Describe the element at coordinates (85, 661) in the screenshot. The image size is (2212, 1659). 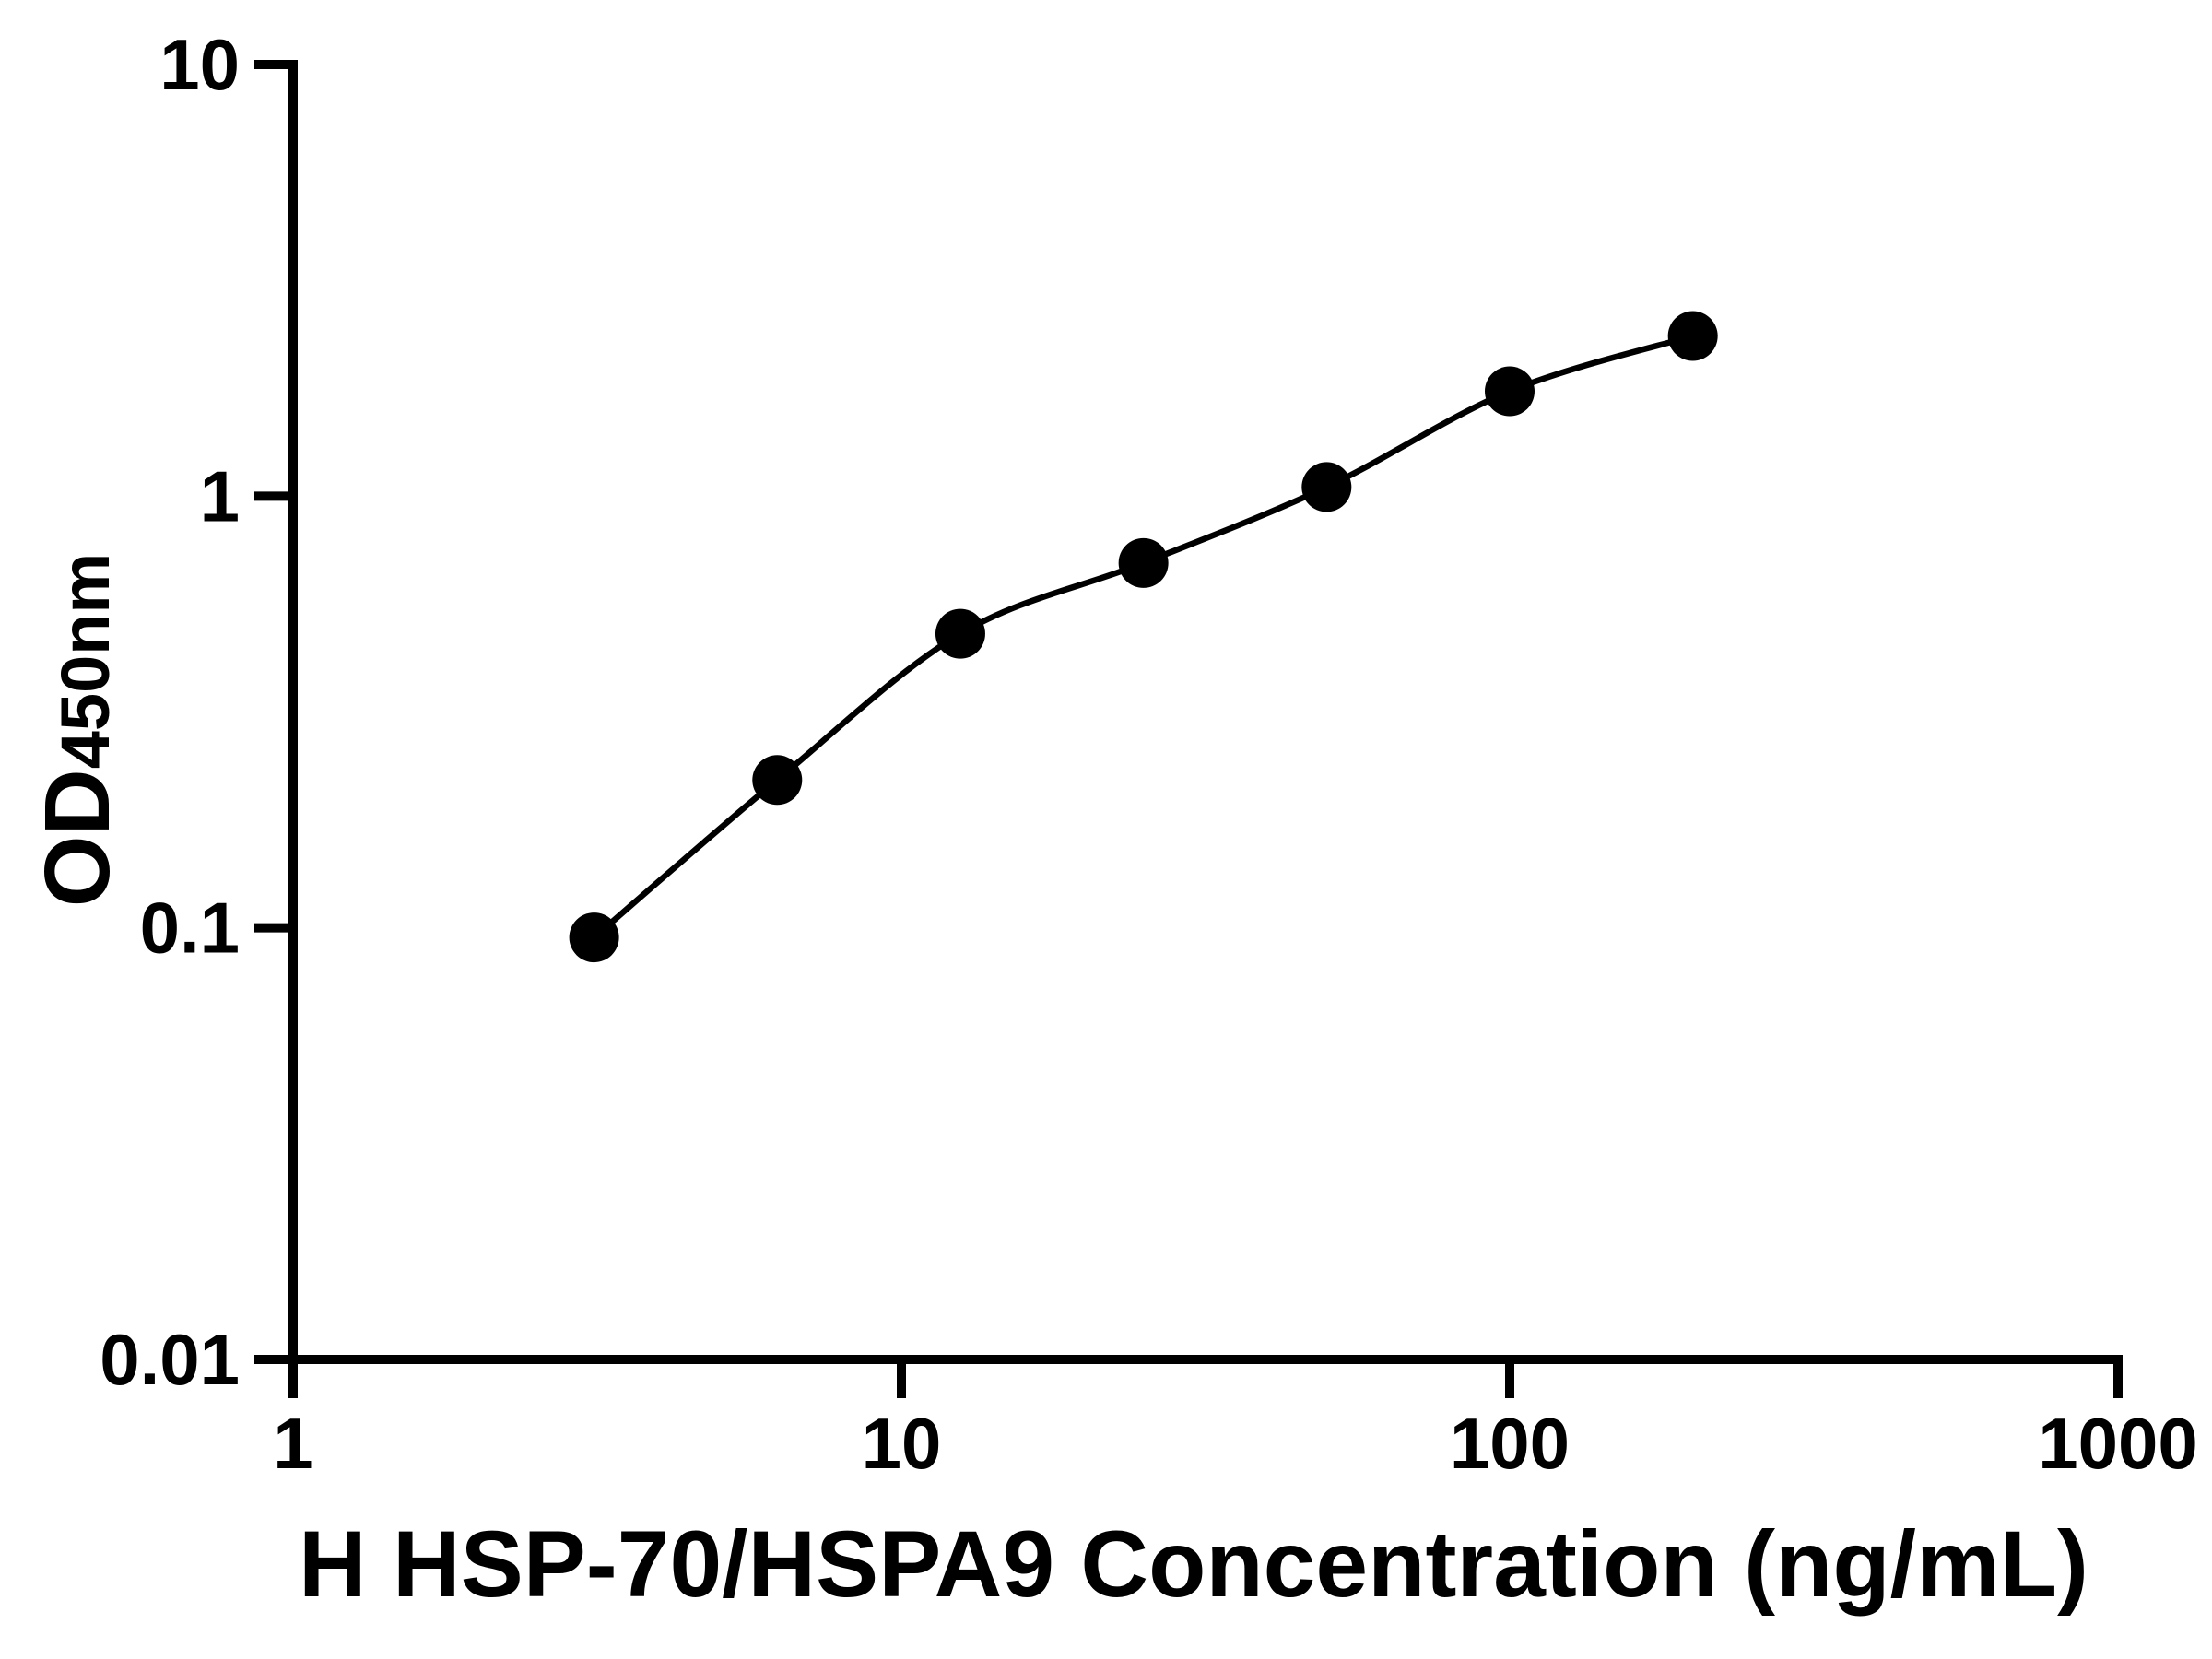
I see `y-axis-title-sub: 450nm` at that location.